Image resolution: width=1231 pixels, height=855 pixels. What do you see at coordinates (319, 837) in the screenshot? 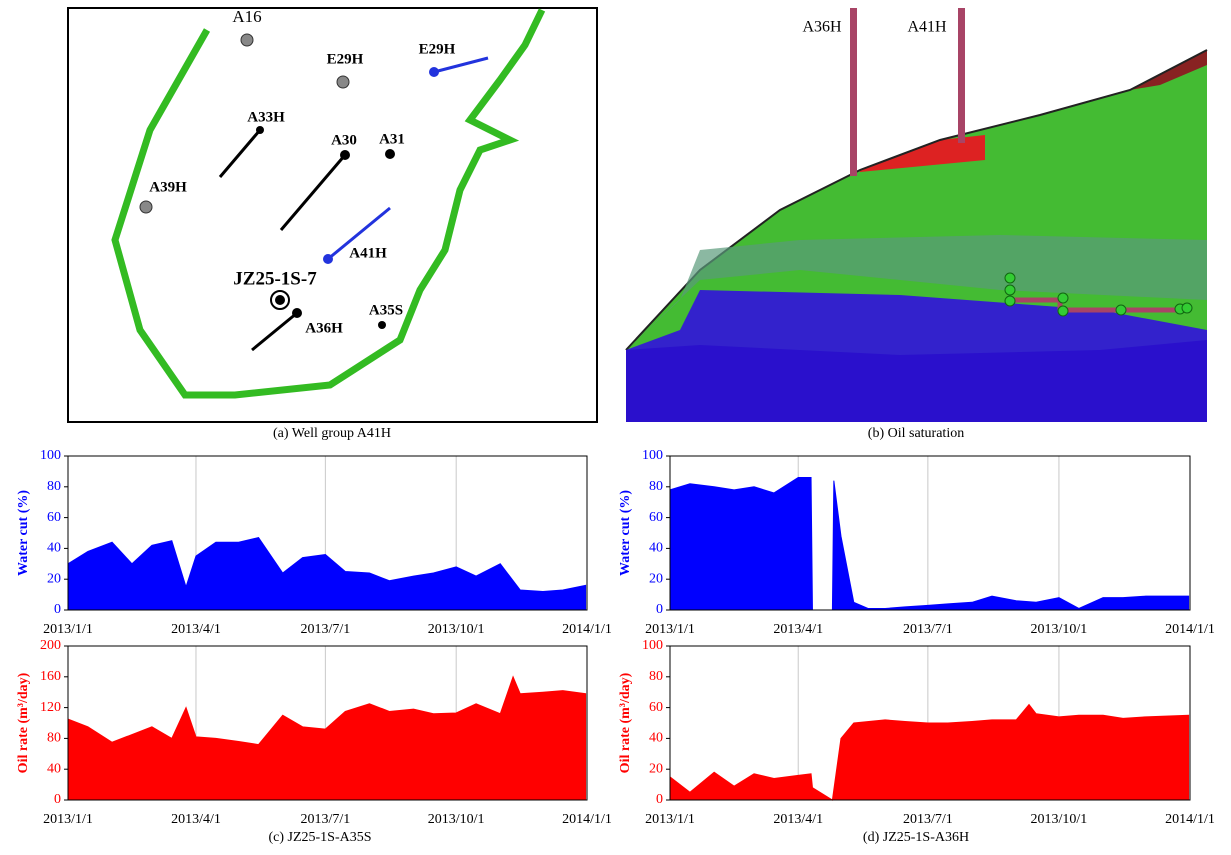
I see `caption: (c) JZ25-1S-A35S` at bounding box center [319, 837].